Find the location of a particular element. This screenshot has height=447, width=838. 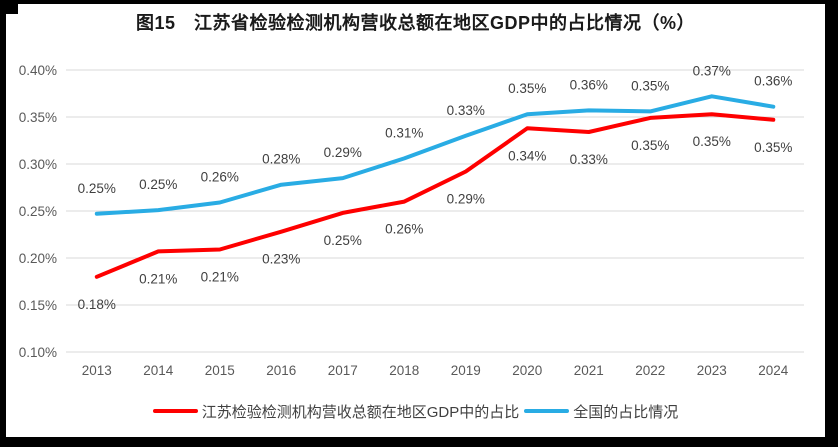

x-axis-label: 2020 is located at coordinates (527, 370).